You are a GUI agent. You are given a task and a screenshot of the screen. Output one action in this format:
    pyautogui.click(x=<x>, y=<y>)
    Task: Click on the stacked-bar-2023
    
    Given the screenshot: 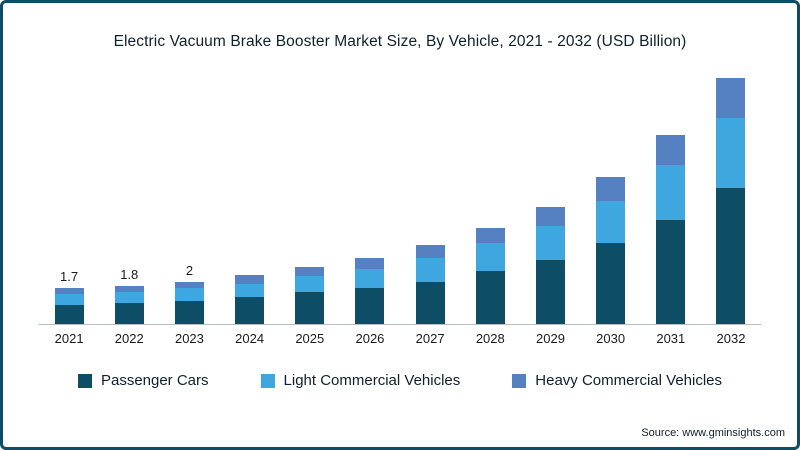 What is the action you would take?
    pyautogui.click(x=189, y=302)
    